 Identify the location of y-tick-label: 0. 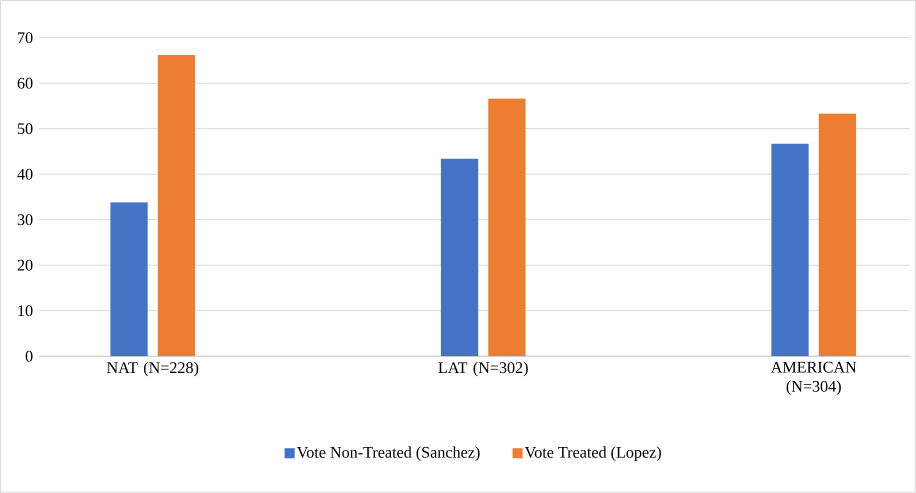
(29, 356).